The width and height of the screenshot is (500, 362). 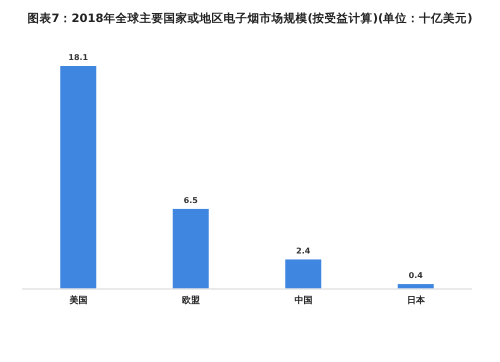 What do you see at coordinates (416, 299) in the screenshot?
I see `x-tick-label: 日本` at bounding box center [416, 299].